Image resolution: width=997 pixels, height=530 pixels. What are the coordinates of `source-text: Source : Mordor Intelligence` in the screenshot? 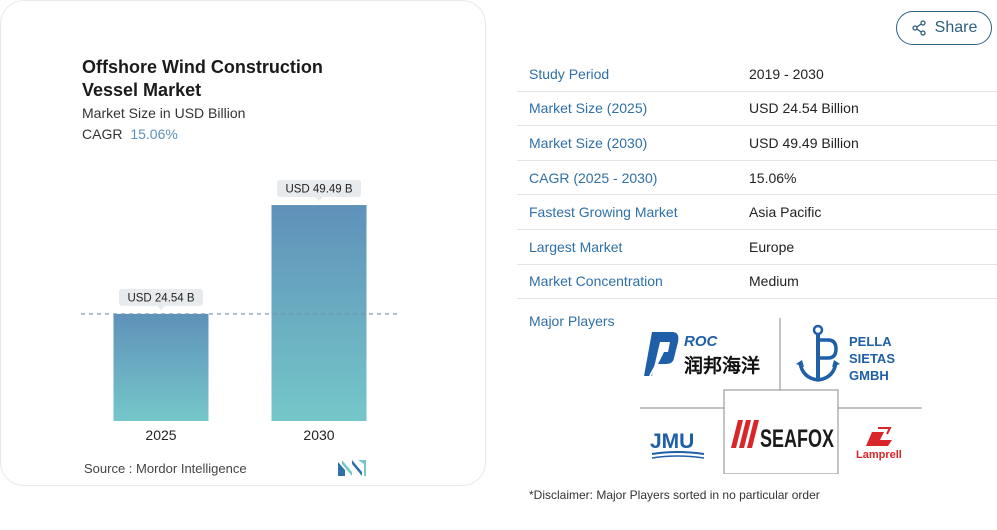 It's located at (165, 468).